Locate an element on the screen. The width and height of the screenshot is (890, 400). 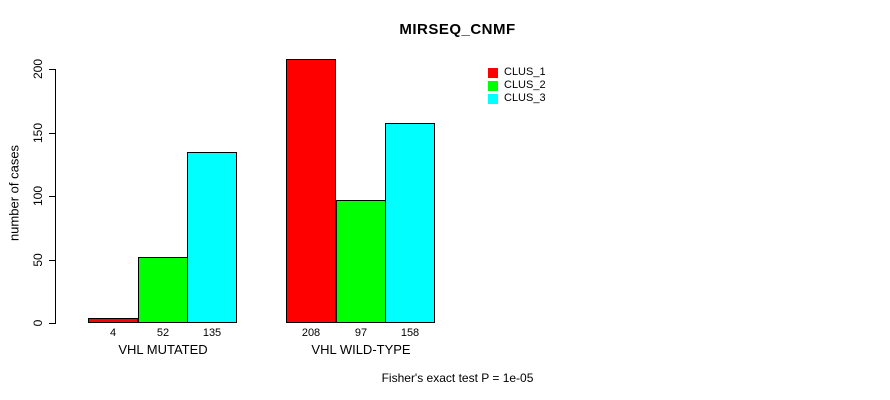
legend-label: CLUS_2 is located at coordinates (525, 85).